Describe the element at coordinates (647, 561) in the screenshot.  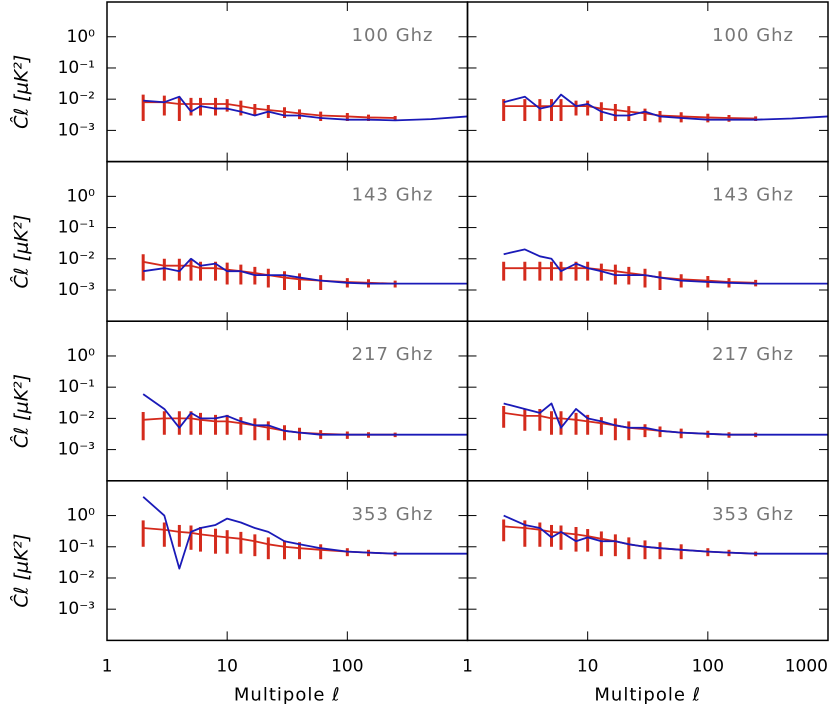
I see `panel-frame` at that location.